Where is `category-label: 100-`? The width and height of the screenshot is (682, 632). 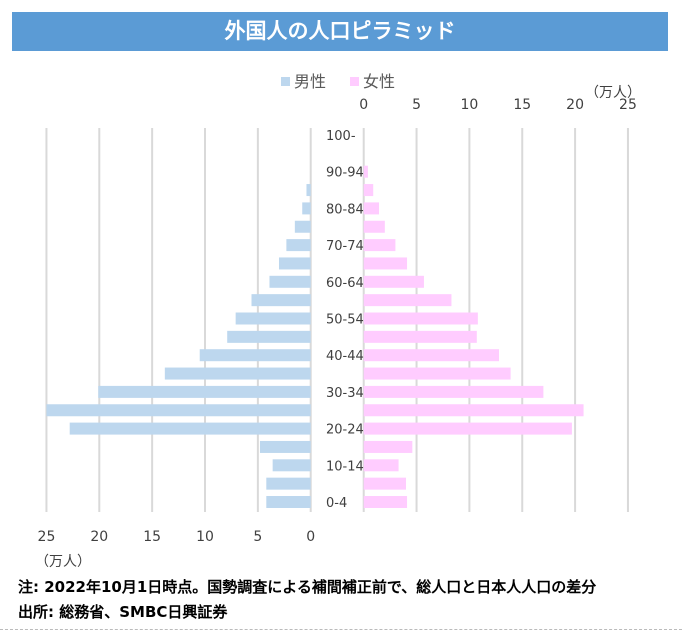
category-label: 100- is located at coordinates (341, 136).